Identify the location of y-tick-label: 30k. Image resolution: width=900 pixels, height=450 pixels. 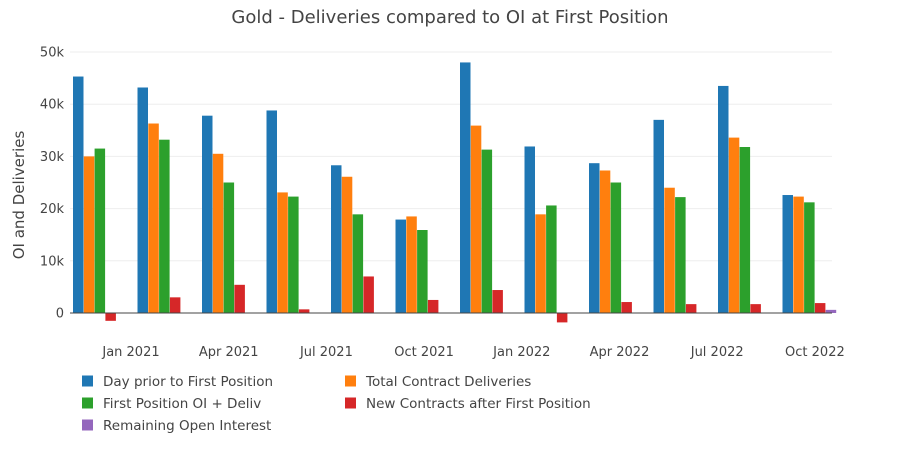
(52, 157).